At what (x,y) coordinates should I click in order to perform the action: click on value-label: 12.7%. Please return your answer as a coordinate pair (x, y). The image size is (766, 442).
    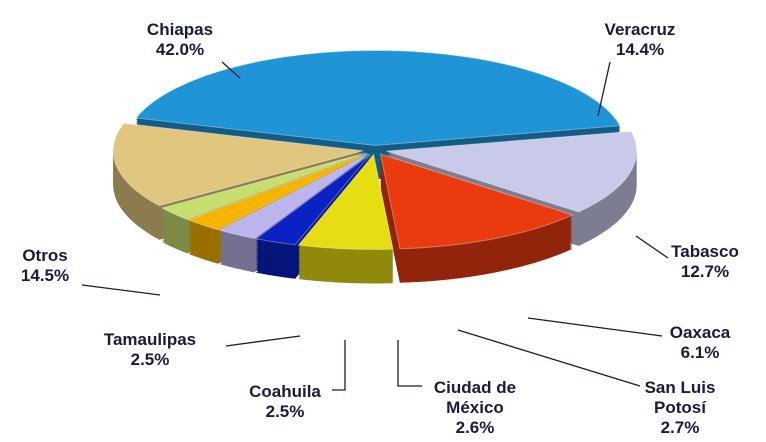
    Looking at the image, I should click on (705, 271).